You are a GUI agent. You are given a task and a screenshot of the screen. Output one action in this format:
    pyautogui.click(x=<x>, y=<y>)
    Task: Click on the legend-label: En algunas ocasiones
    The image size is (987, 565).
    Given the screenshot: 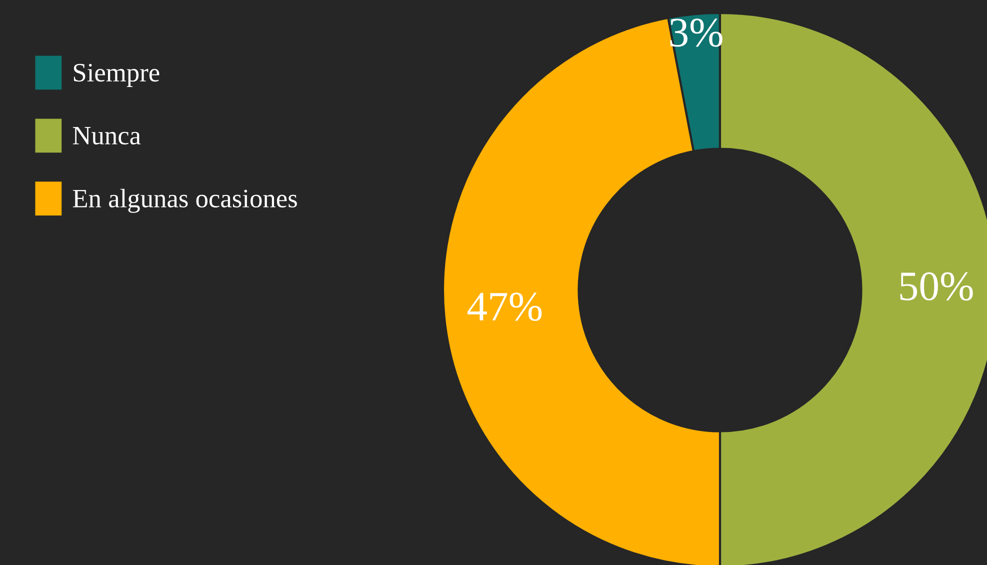 What is the action you would take?
    pyautogui.click(x=184, y=200)
    